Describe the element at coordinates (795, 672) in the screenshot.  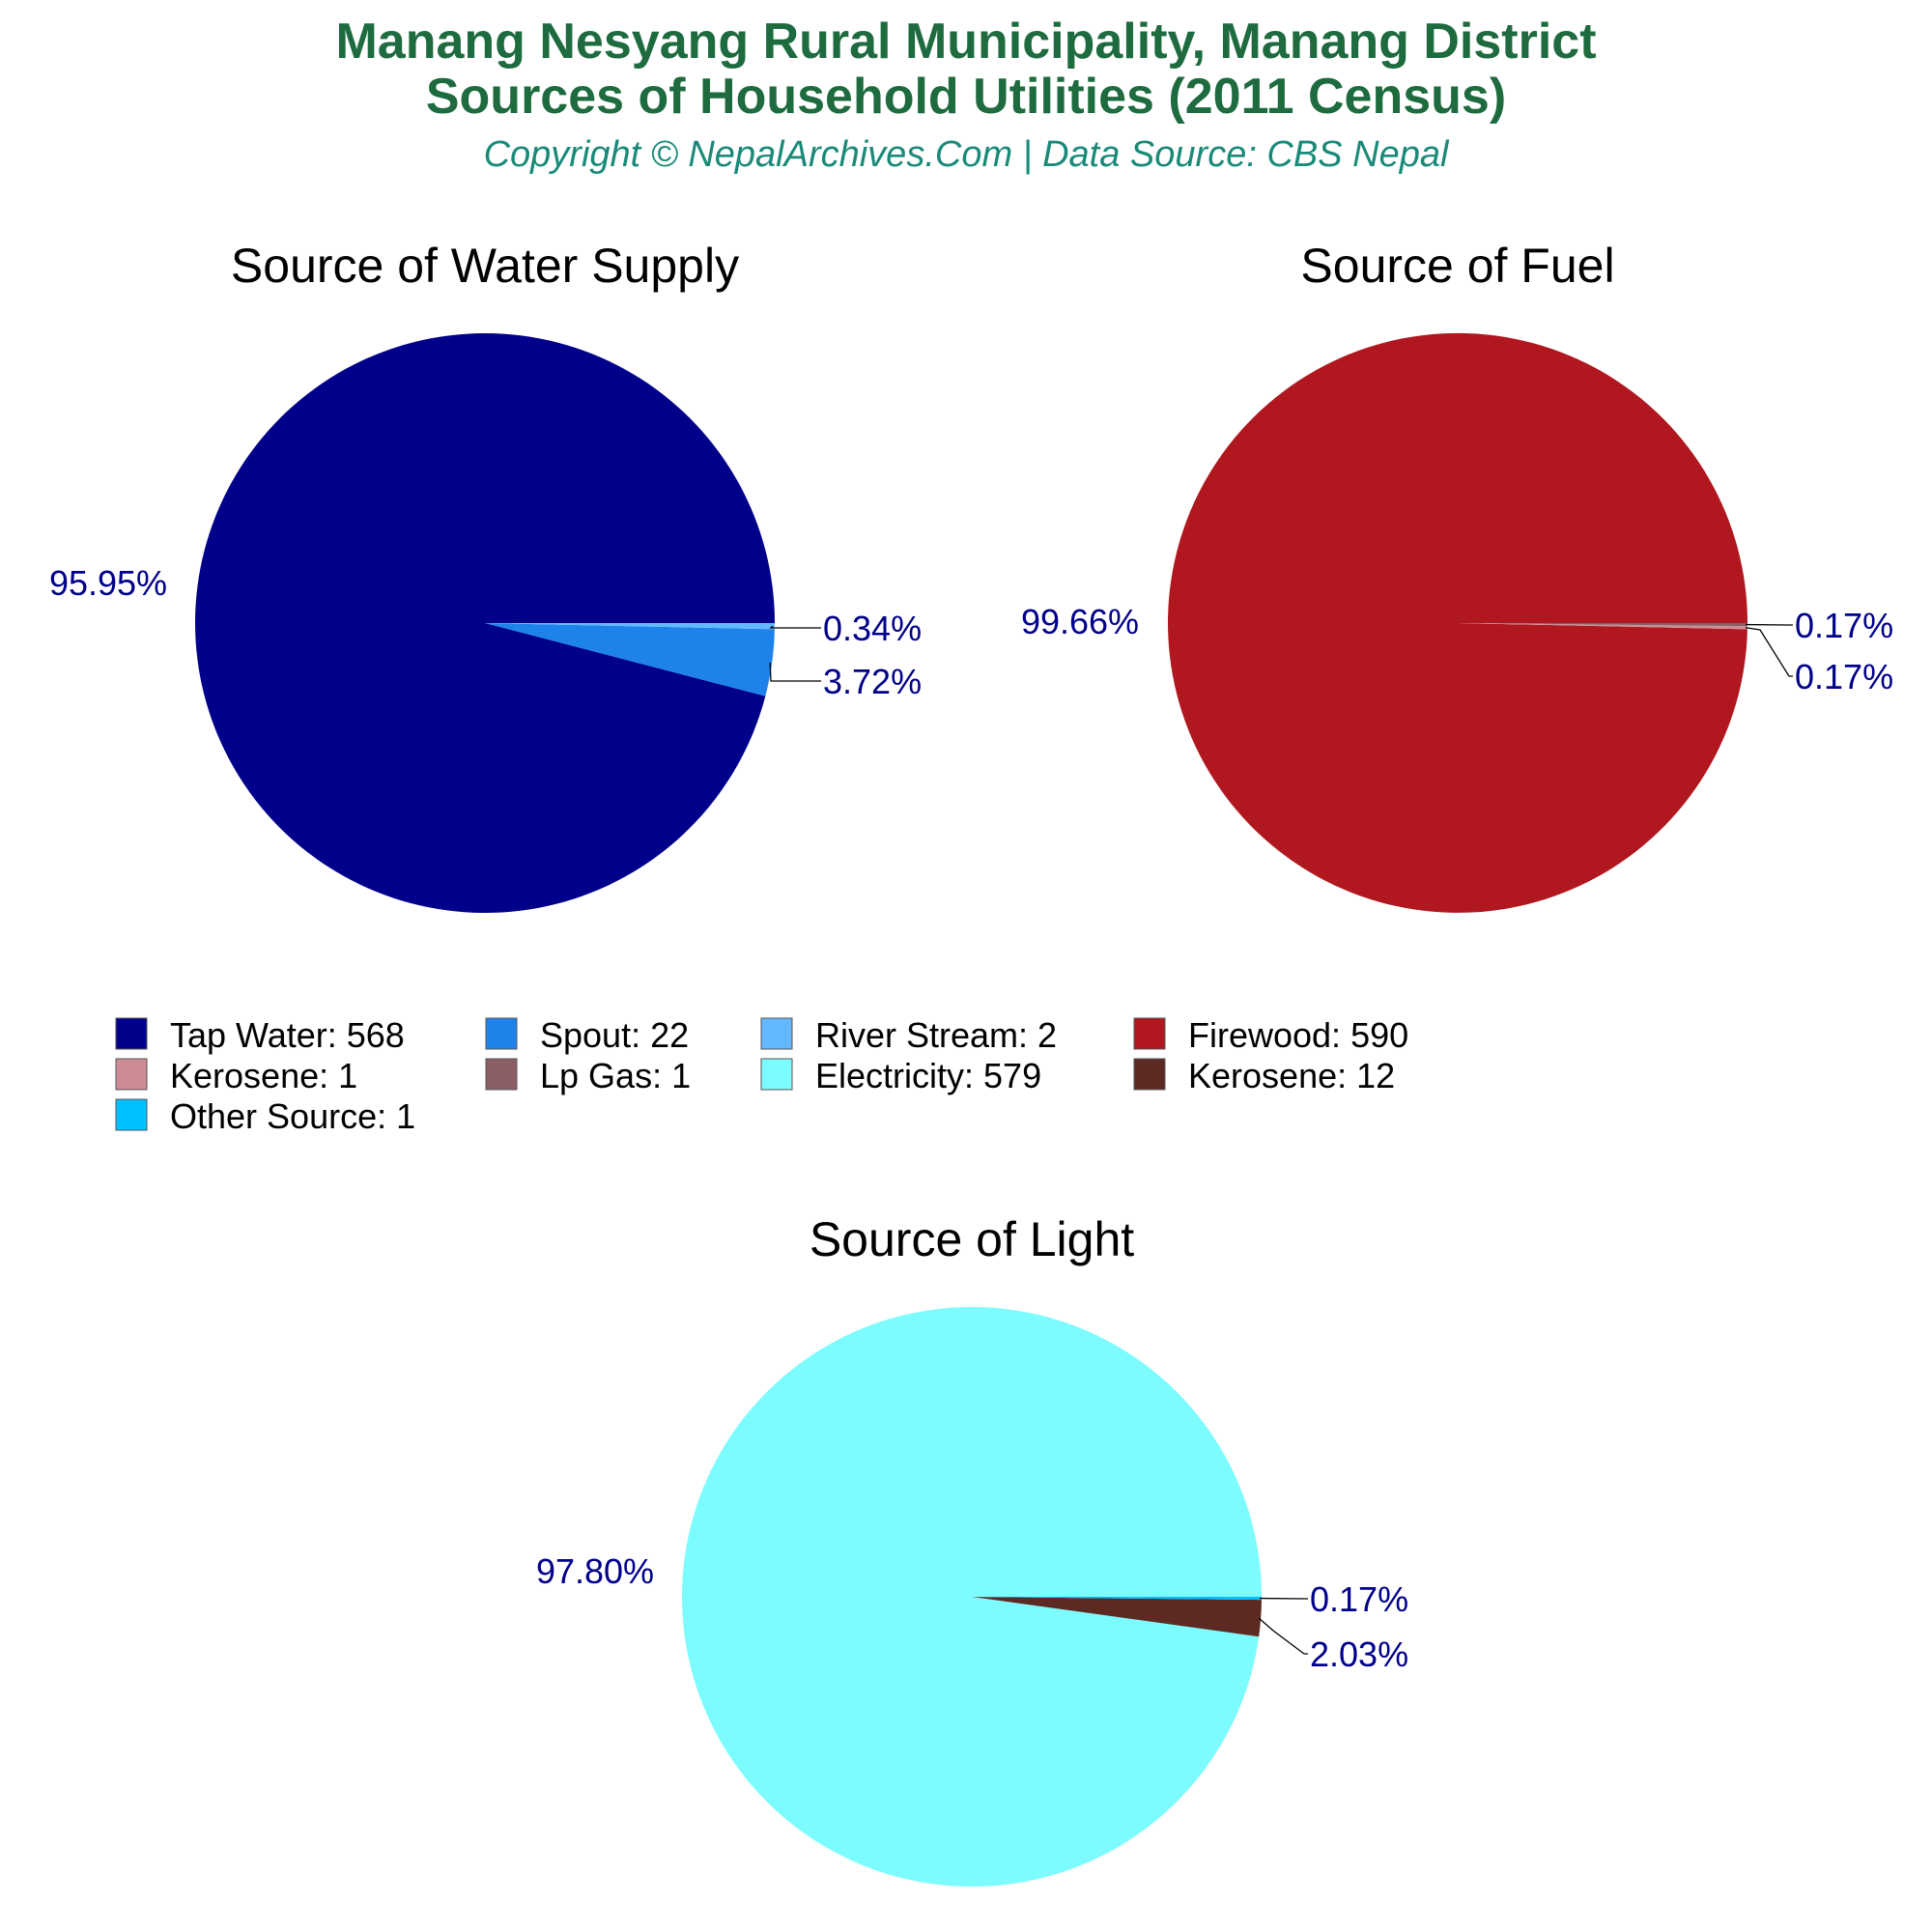
I see `water-leader-line-spout` at that location.